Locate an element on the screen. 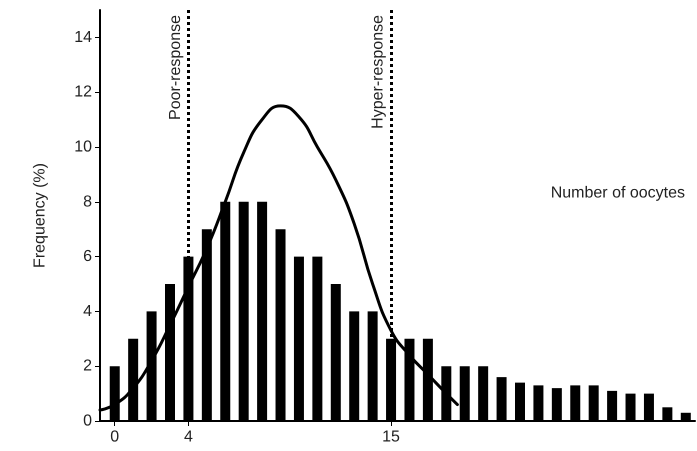  y-tick-label: 10 is located at coordinates (83, 147).